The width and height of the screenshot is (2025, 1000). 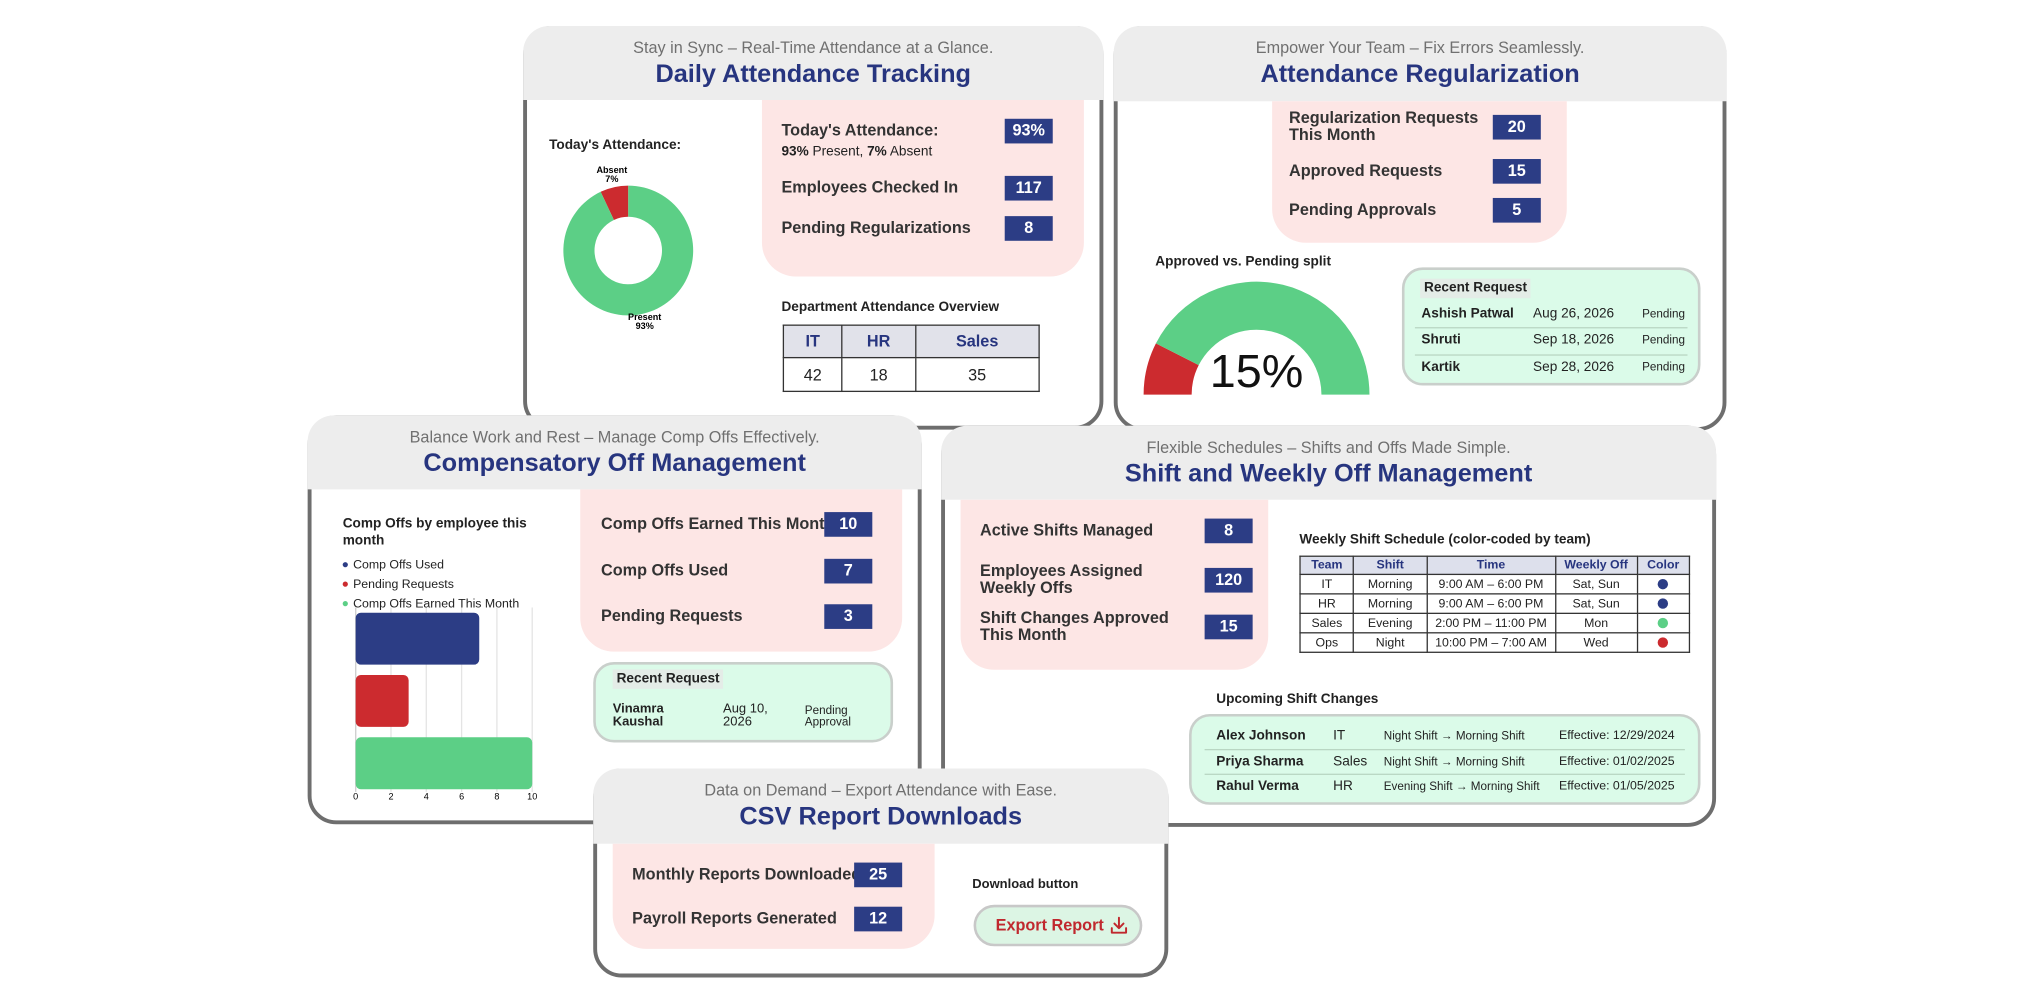 What do you see at coordinates (848, 571) in the screenshot?
I see `stat-value: 7` at bounding box center [848, 571].